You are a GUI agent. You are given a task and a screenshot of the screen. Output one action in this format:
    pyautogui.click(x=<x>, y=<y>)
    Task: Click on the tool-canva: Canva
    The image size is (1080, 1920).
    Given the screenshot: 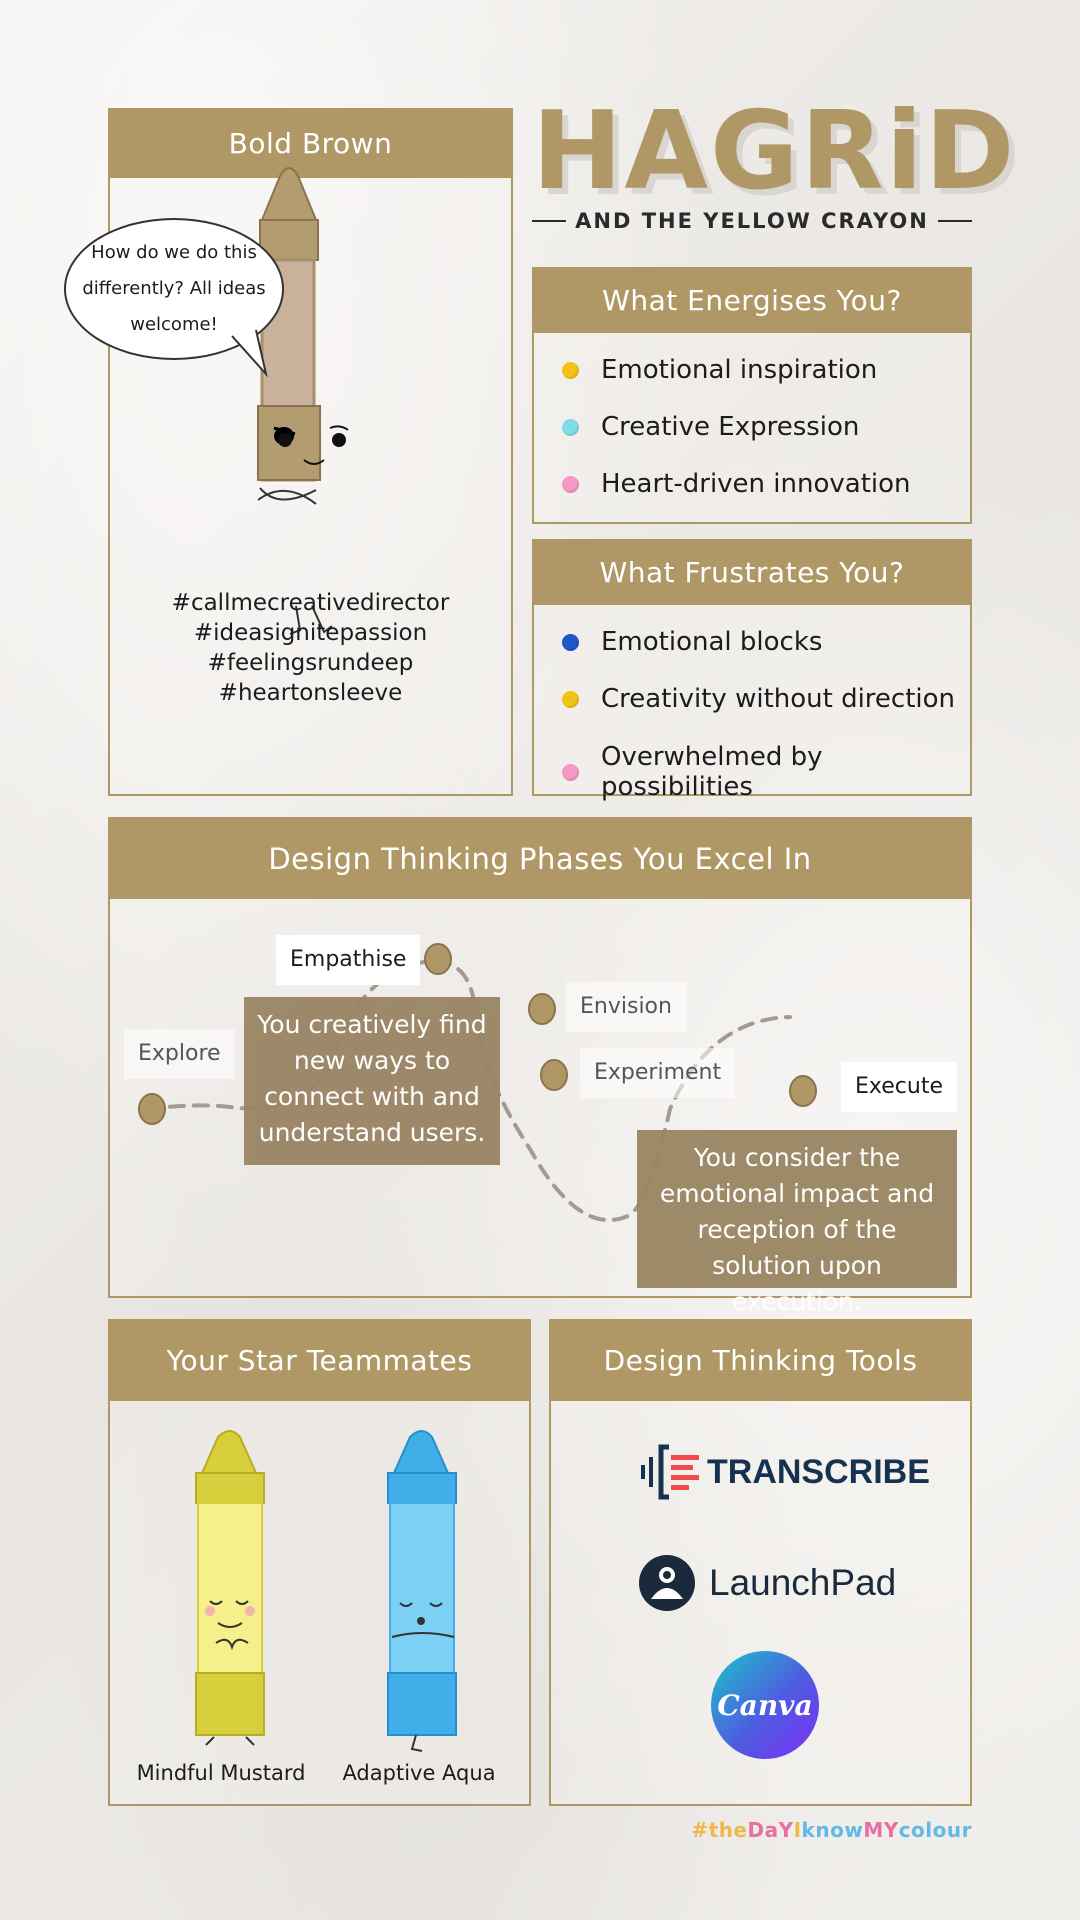 What is the action you would take?
    pyautogui.click(x=765, y=1705)
    